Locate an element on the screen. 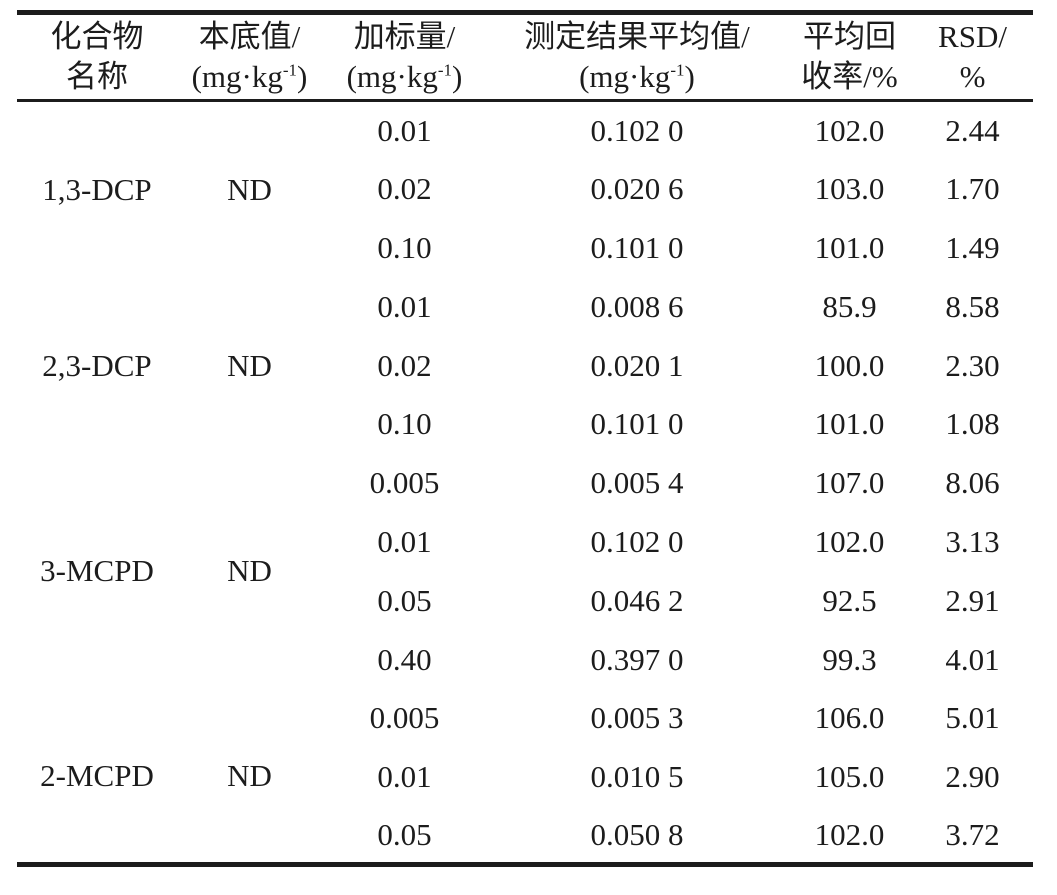  recovery-rate-cell: 100.0 is located at coordinates (849, 365).